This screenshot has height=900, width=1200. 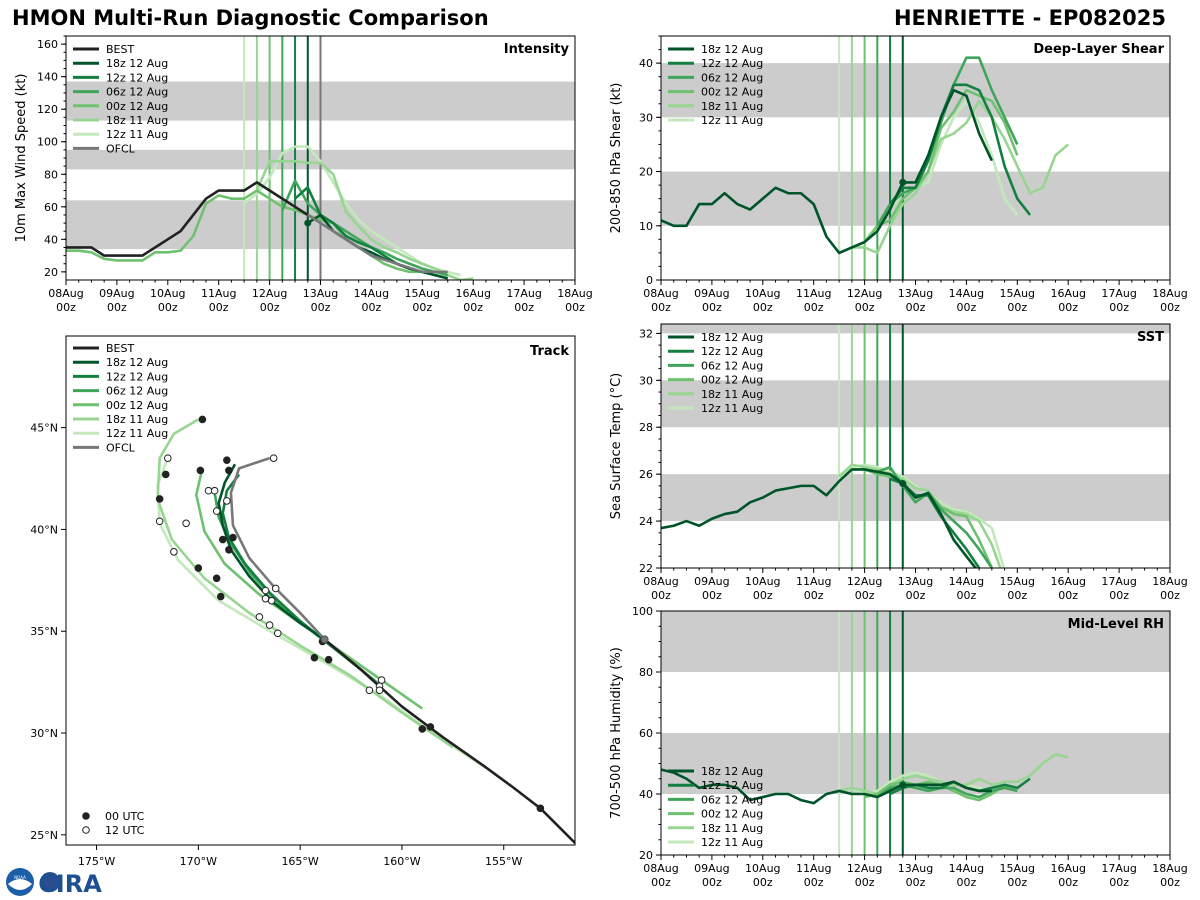 I want to click on x-tick-label: 175°W, so click(x=96, y=861).